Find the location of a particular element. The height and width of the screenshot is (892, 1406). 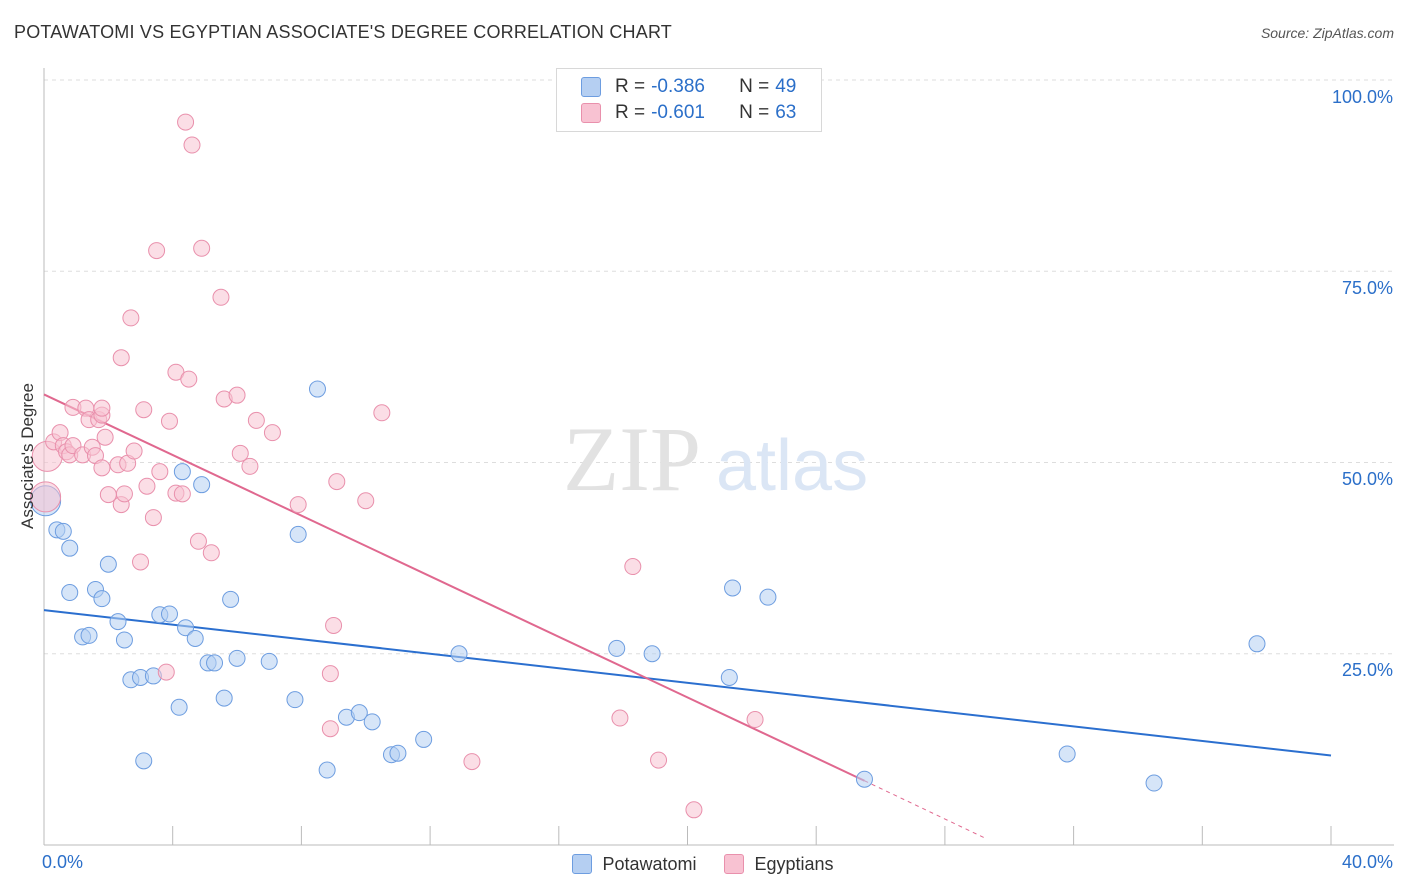

trend-line-extension is located at coordinates (925, 810).